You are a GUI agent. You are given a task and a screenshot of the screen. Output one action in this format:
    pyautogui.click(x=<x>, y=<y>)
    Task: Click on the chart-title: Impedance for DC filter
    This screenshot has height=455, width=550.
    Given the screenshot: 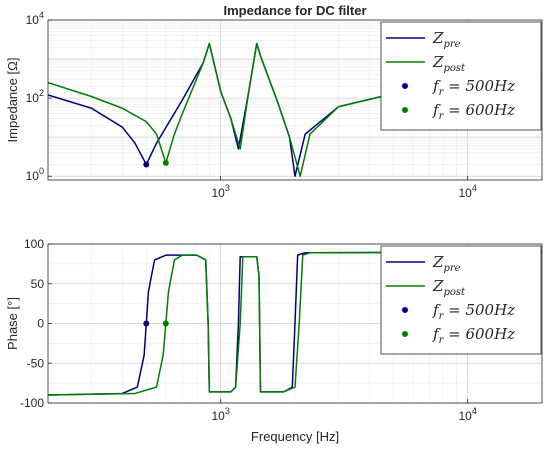 What is the action you would take?
    pyautogui.click(x=294, y=10)
    